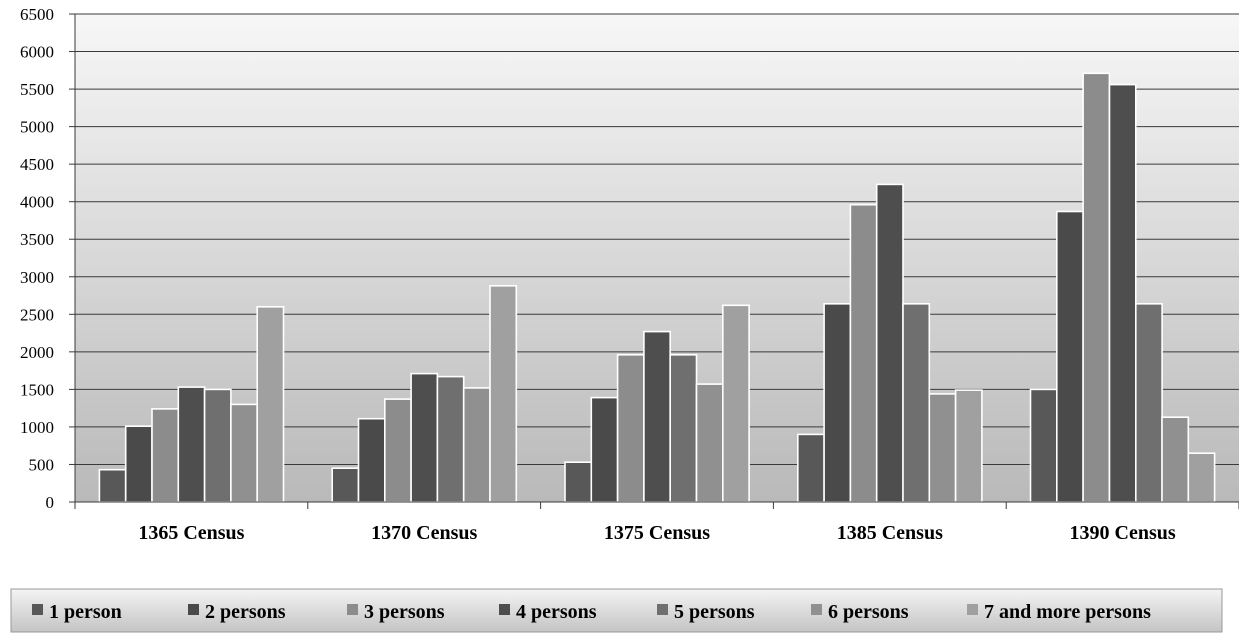 The height and width of the screenshot is (633, 1239). What do you see at coordinates (37, 89) in the screenshot?
I see `y-tick-label: 5500` at bounding box center [37, 89].